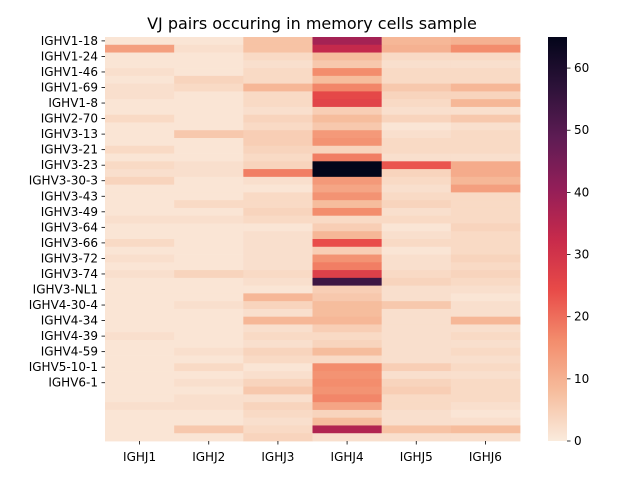  What do you see at coordinates (73, 383) in the screenshot?
I see `y-tick-label: IGHV6-1` at bounding box center [73, 383].